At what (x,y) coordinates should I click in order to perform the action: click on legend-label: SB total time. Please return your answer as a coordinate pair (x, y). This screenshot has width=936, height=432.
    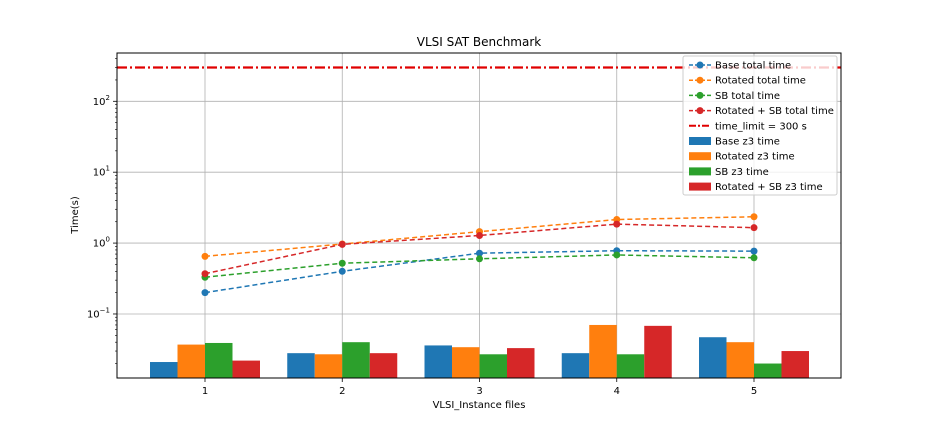
    Looking at the image, I should click on (747, 96).